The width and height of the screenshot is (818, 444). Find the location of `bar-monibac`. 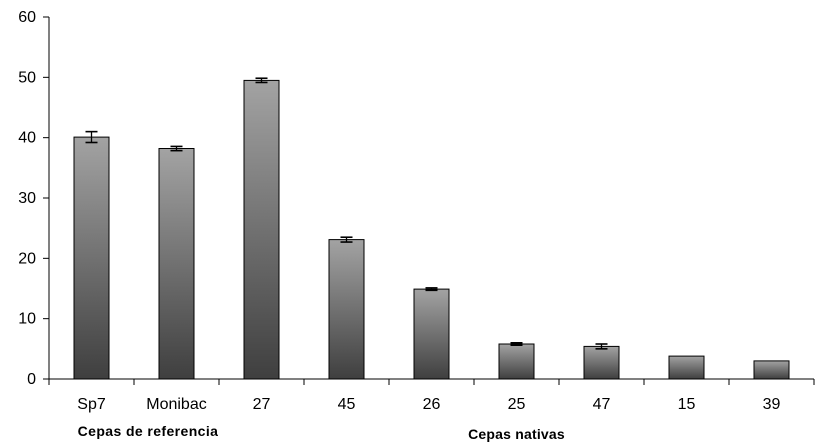

bar-monibac is located at coordinates (176, 264).